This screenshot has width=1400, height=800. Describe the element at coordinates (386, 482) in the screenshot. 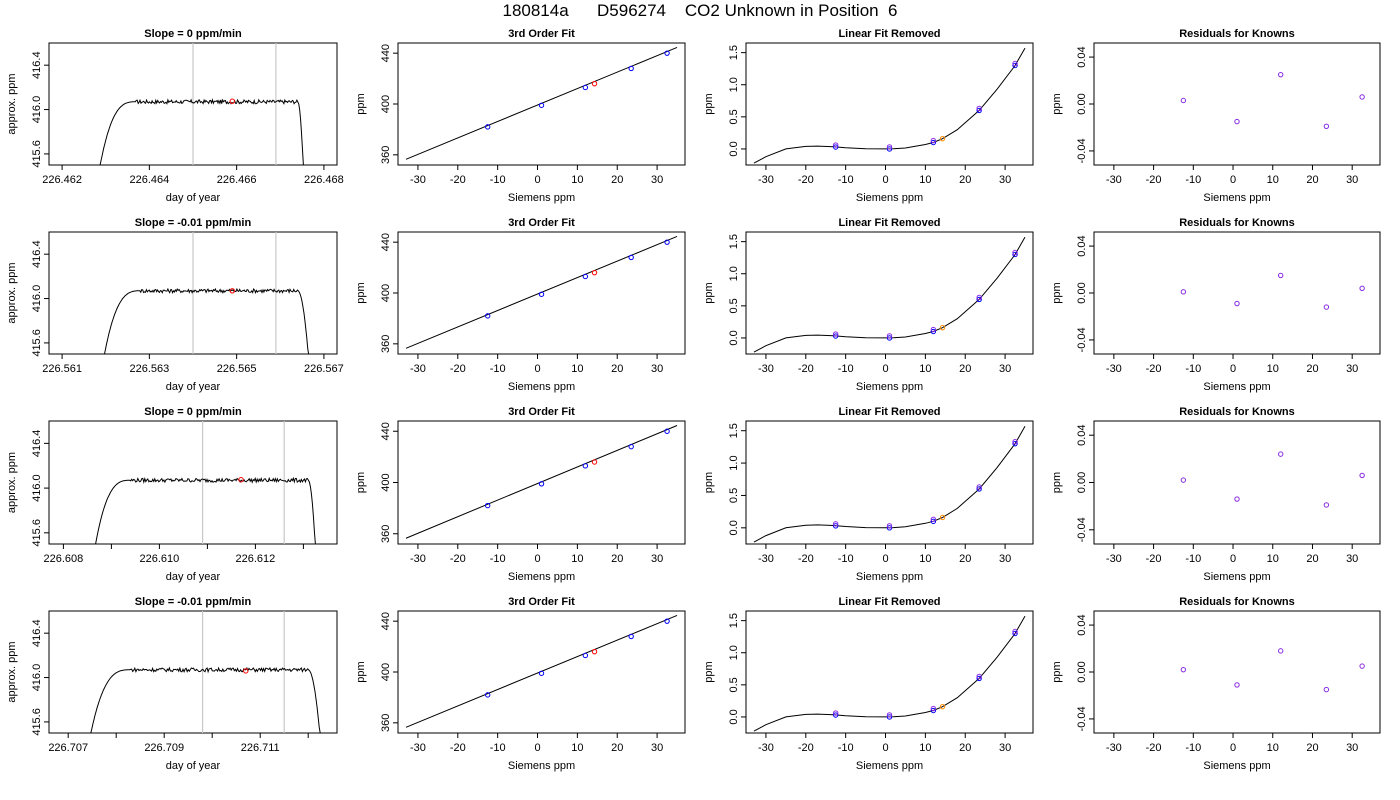

I see `y-tick-label: 400` at that location.